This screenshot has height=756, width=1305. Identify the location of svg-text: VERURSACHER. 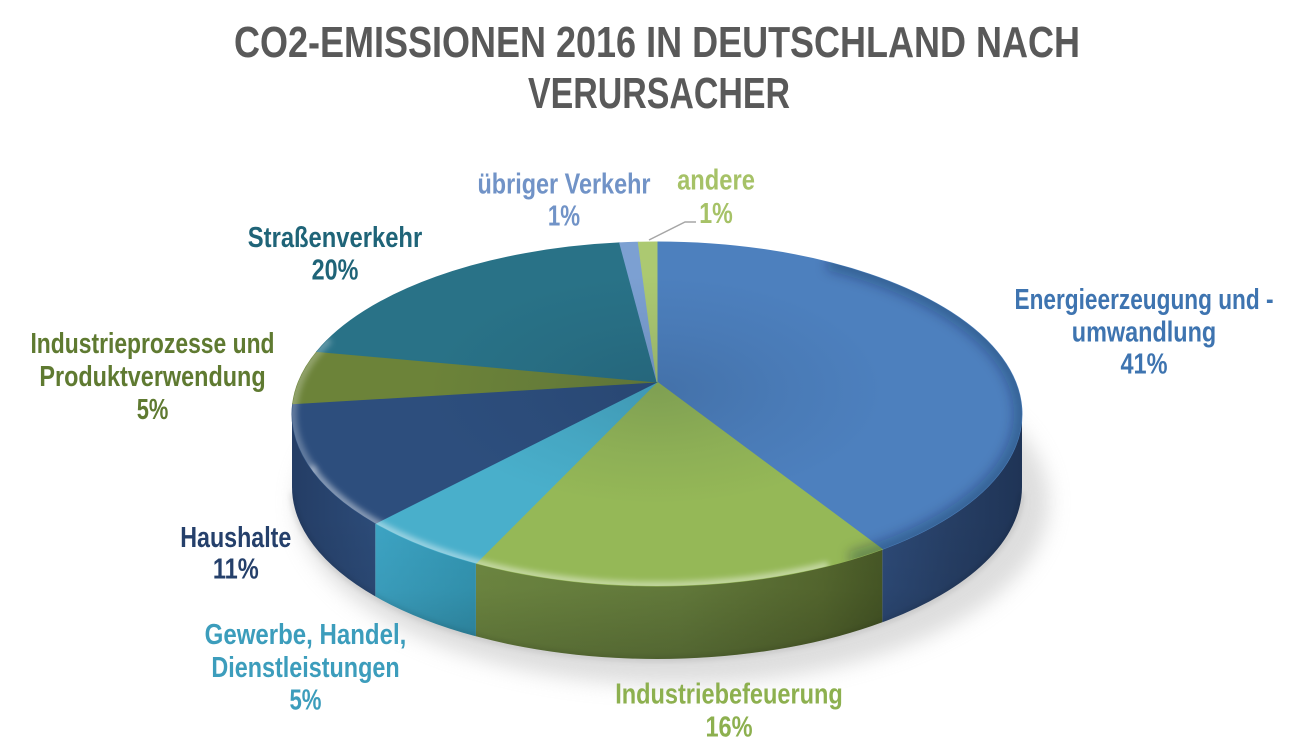
(659, 93).